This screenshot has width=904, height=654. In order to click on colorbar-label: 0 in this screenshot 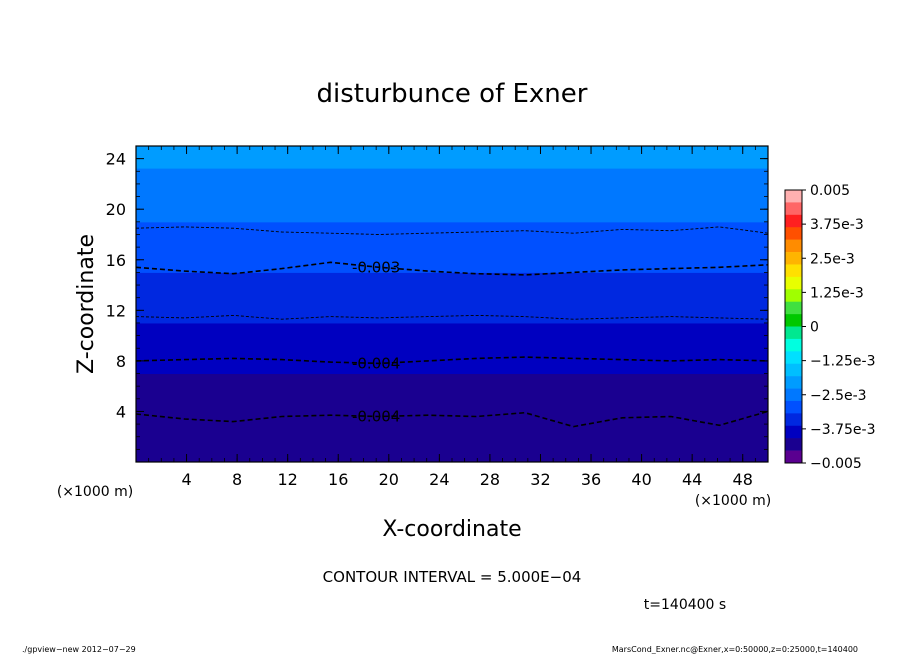, I will do `click(814, 328)`.